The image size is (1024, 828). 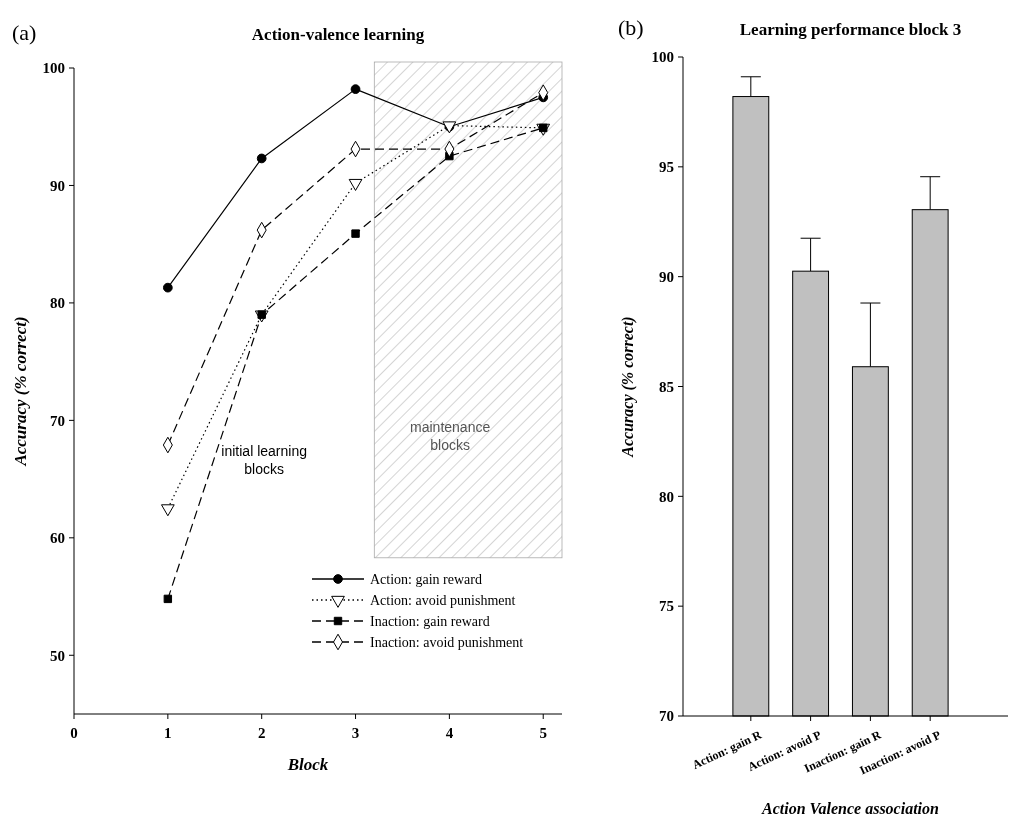 What do you see at coordinates (168, 733) in the screenshot?
I see `x-tick-label: 1` at bounding box center [168, 733].